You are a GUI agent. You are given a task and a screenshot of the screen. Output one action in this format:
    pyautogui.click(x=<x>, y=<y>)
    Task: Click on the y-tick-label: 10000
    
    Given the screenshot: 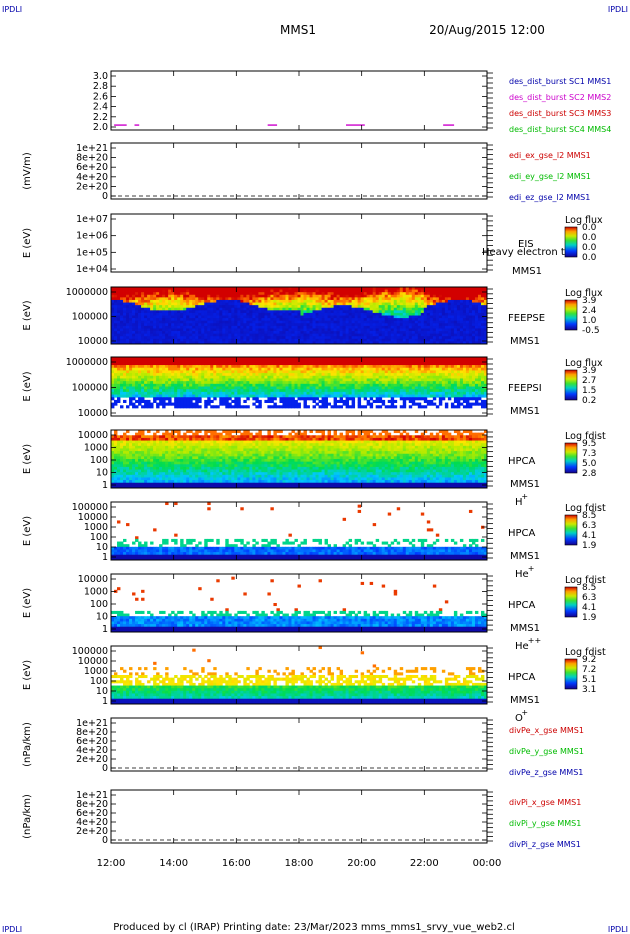 What is the action you would take?
    pyautogui.click(x=93, y=341)
    